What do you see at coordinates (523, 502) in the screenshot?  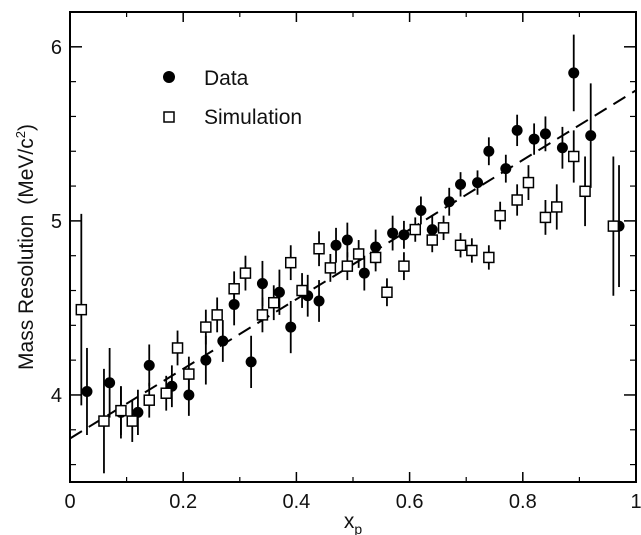 I see `x-tick-label: 0.8` at bounding box center [523, 502].